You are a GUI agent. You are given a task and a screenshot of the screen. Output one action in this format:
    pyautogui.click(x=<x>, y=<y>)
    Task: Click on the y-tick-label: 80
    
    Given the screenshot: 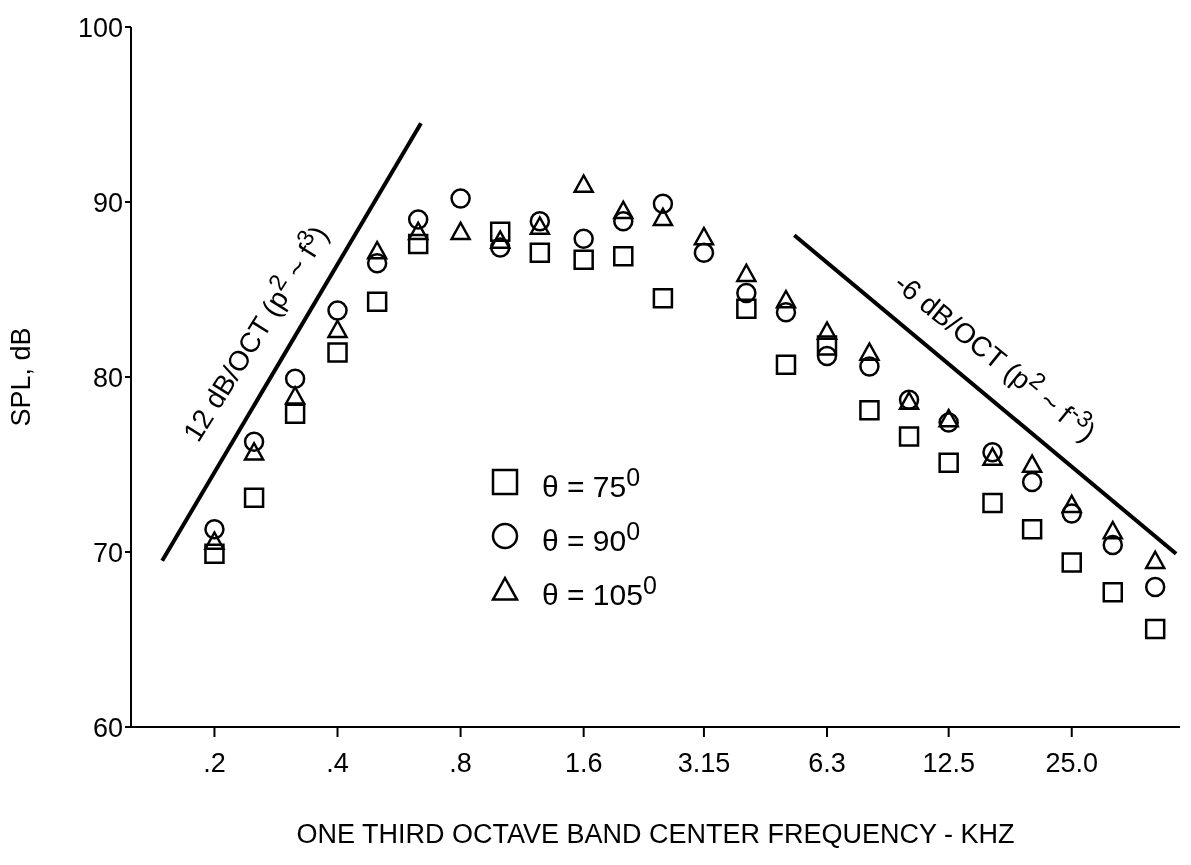 What is the action you would take?
    pyautogui.click(x=107, y=377)
    